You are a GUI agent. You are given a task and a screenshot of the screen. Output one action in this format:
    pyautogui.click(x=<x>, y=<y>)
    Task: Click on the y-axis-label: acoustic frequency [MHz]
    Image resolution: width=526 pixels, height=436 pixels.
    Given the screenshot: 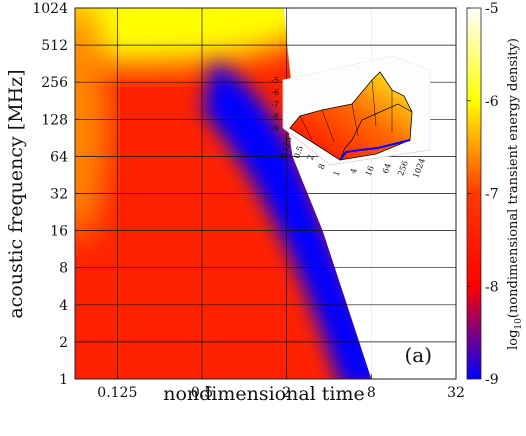 What is the action you would take?
    pyautogui.click(x=16, y=193)
    